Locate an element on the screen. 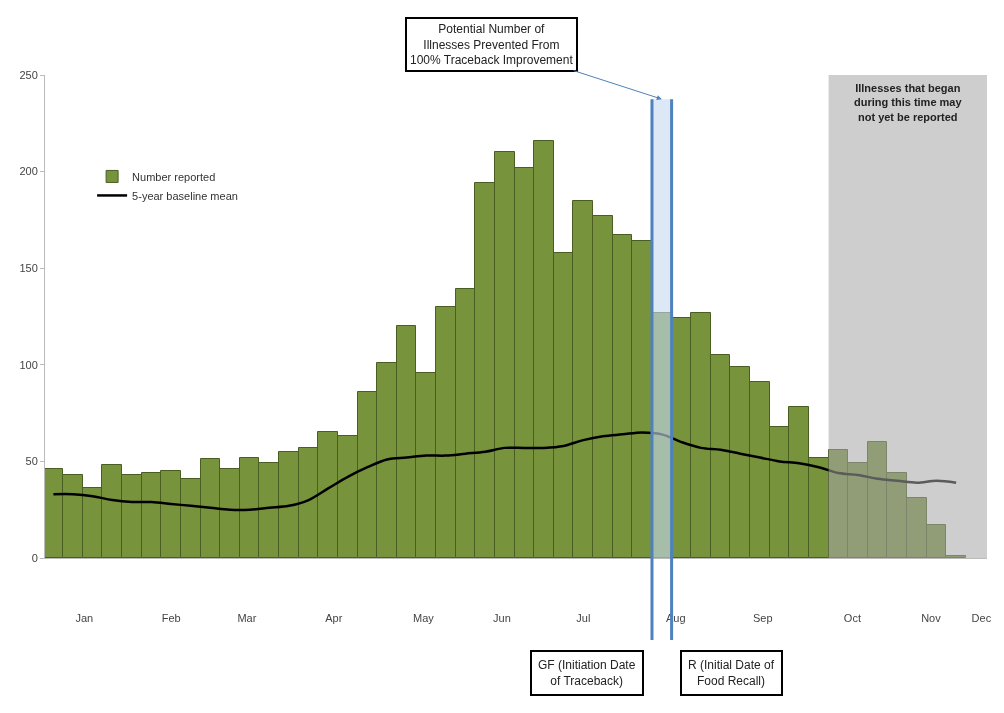  band-label: Potential Number of Illnesses Prevented From 100% Traceback Improvement is located at coordinates (492, 45).